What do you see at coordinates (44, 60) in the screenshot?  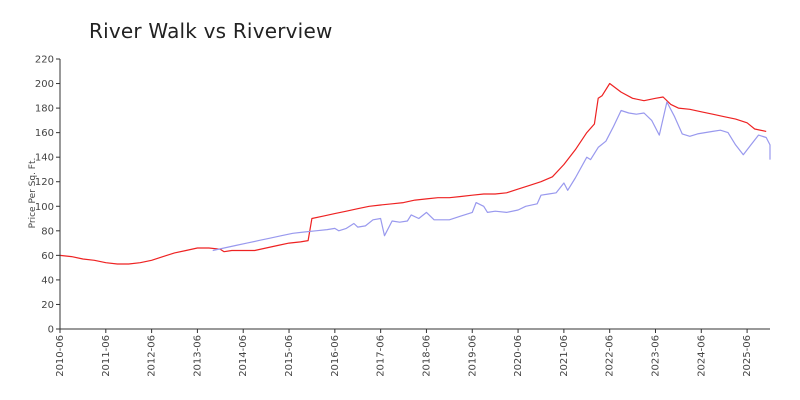 I see `y-tick-label: 220` at bounding box center [44, 60].